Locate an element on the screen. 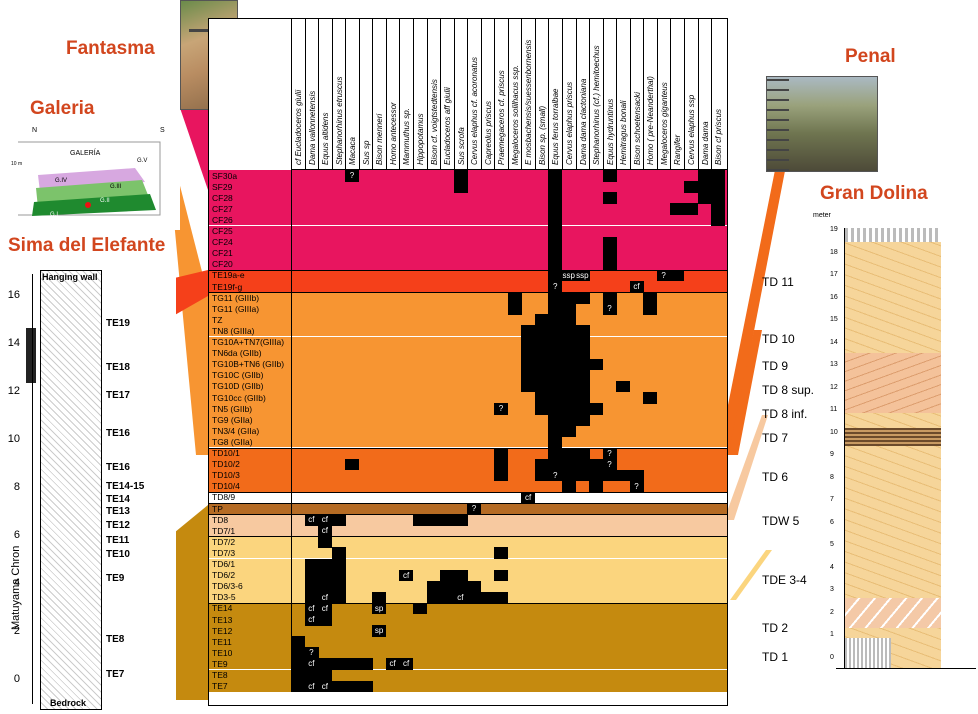  species-header-1: Dama vallonnetensis is located at coordinates (312, 127).